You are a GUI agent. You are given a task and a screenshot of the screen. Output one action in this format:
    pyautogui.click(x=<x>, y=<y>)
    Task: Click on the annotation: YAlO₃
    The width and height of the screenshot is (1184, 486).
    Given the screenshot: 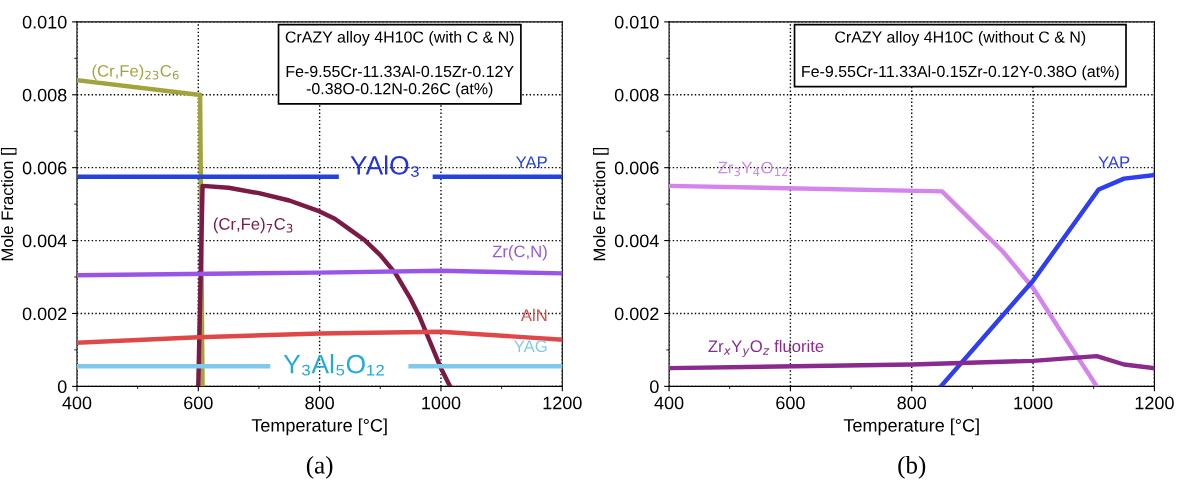 What is the action you would take?
    pyautogui.click(x=384, y=166)
    